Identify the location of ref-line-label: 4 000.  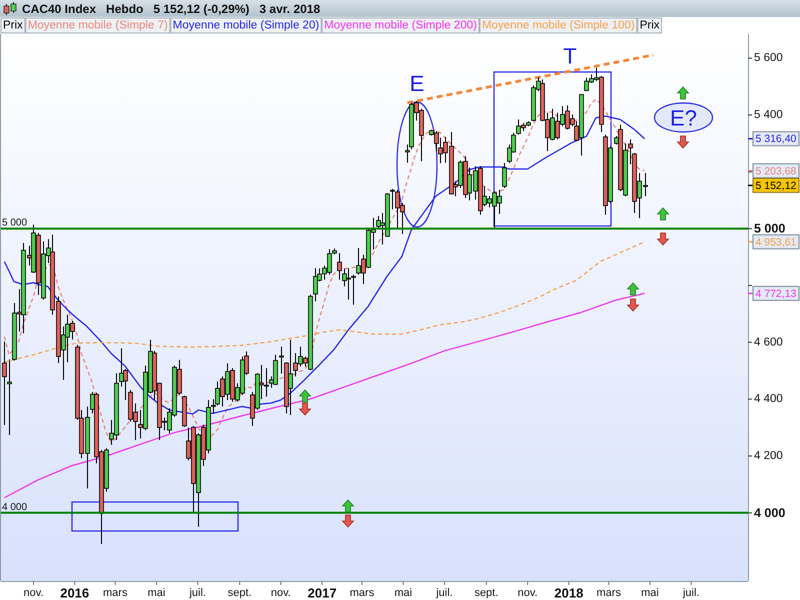
(15, 507).